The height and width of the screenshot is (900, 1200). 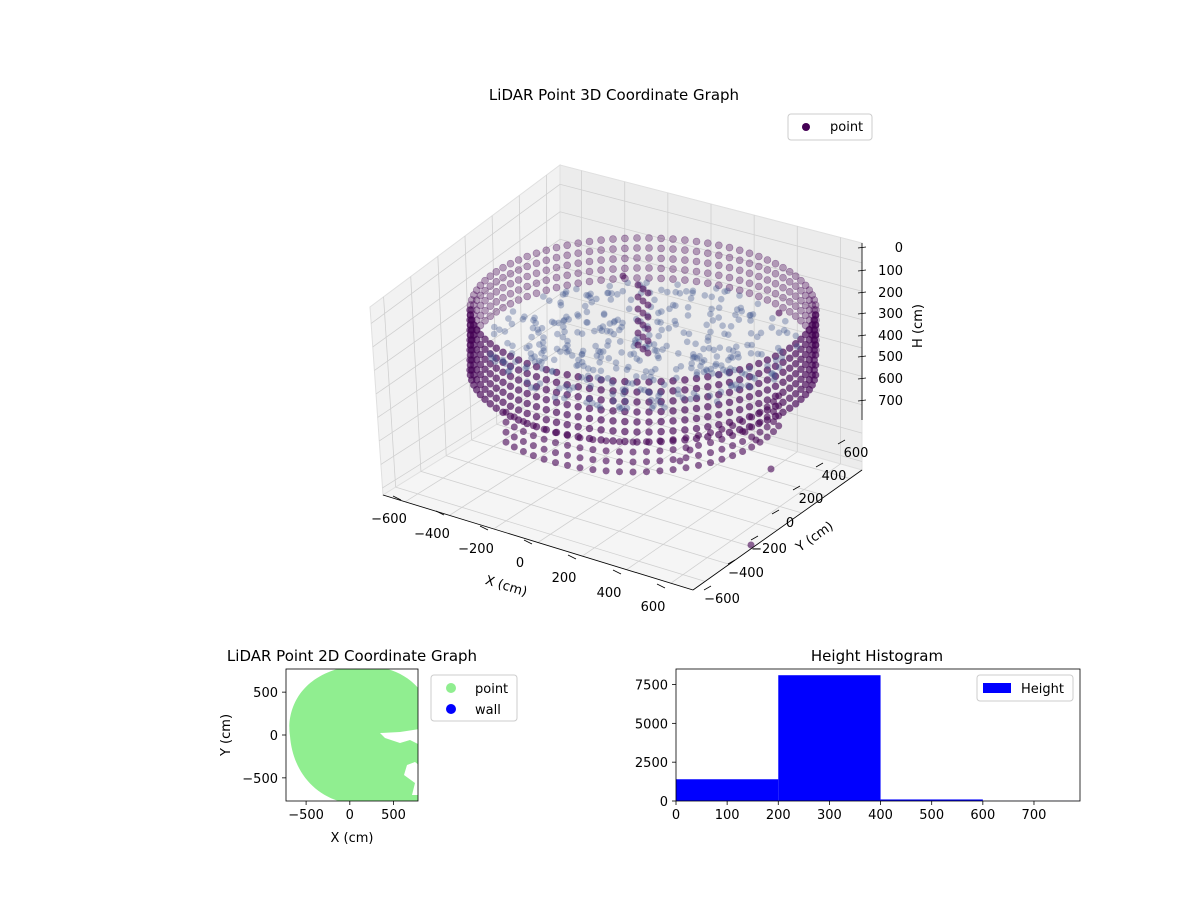 What do you see at coordinates (862, 400) in the screenshot?
I see `z-tick-mark` at bounding box center [862, 400].